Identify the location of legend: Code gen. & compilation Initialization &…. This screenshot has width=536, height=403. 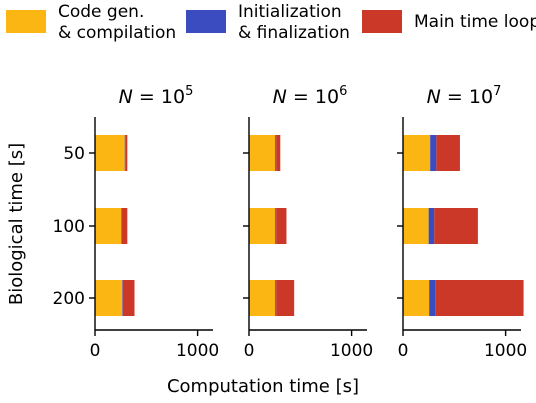
(271, 22).